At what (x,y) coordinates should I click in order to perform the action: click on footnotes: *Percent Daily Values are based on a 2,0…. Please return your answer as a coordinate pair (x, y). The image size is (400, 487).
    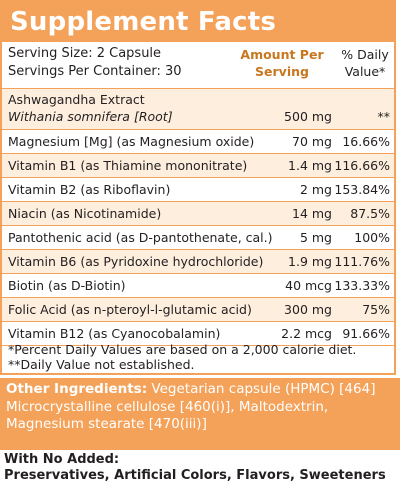
    Looking at the image, I should click on (200, 357).